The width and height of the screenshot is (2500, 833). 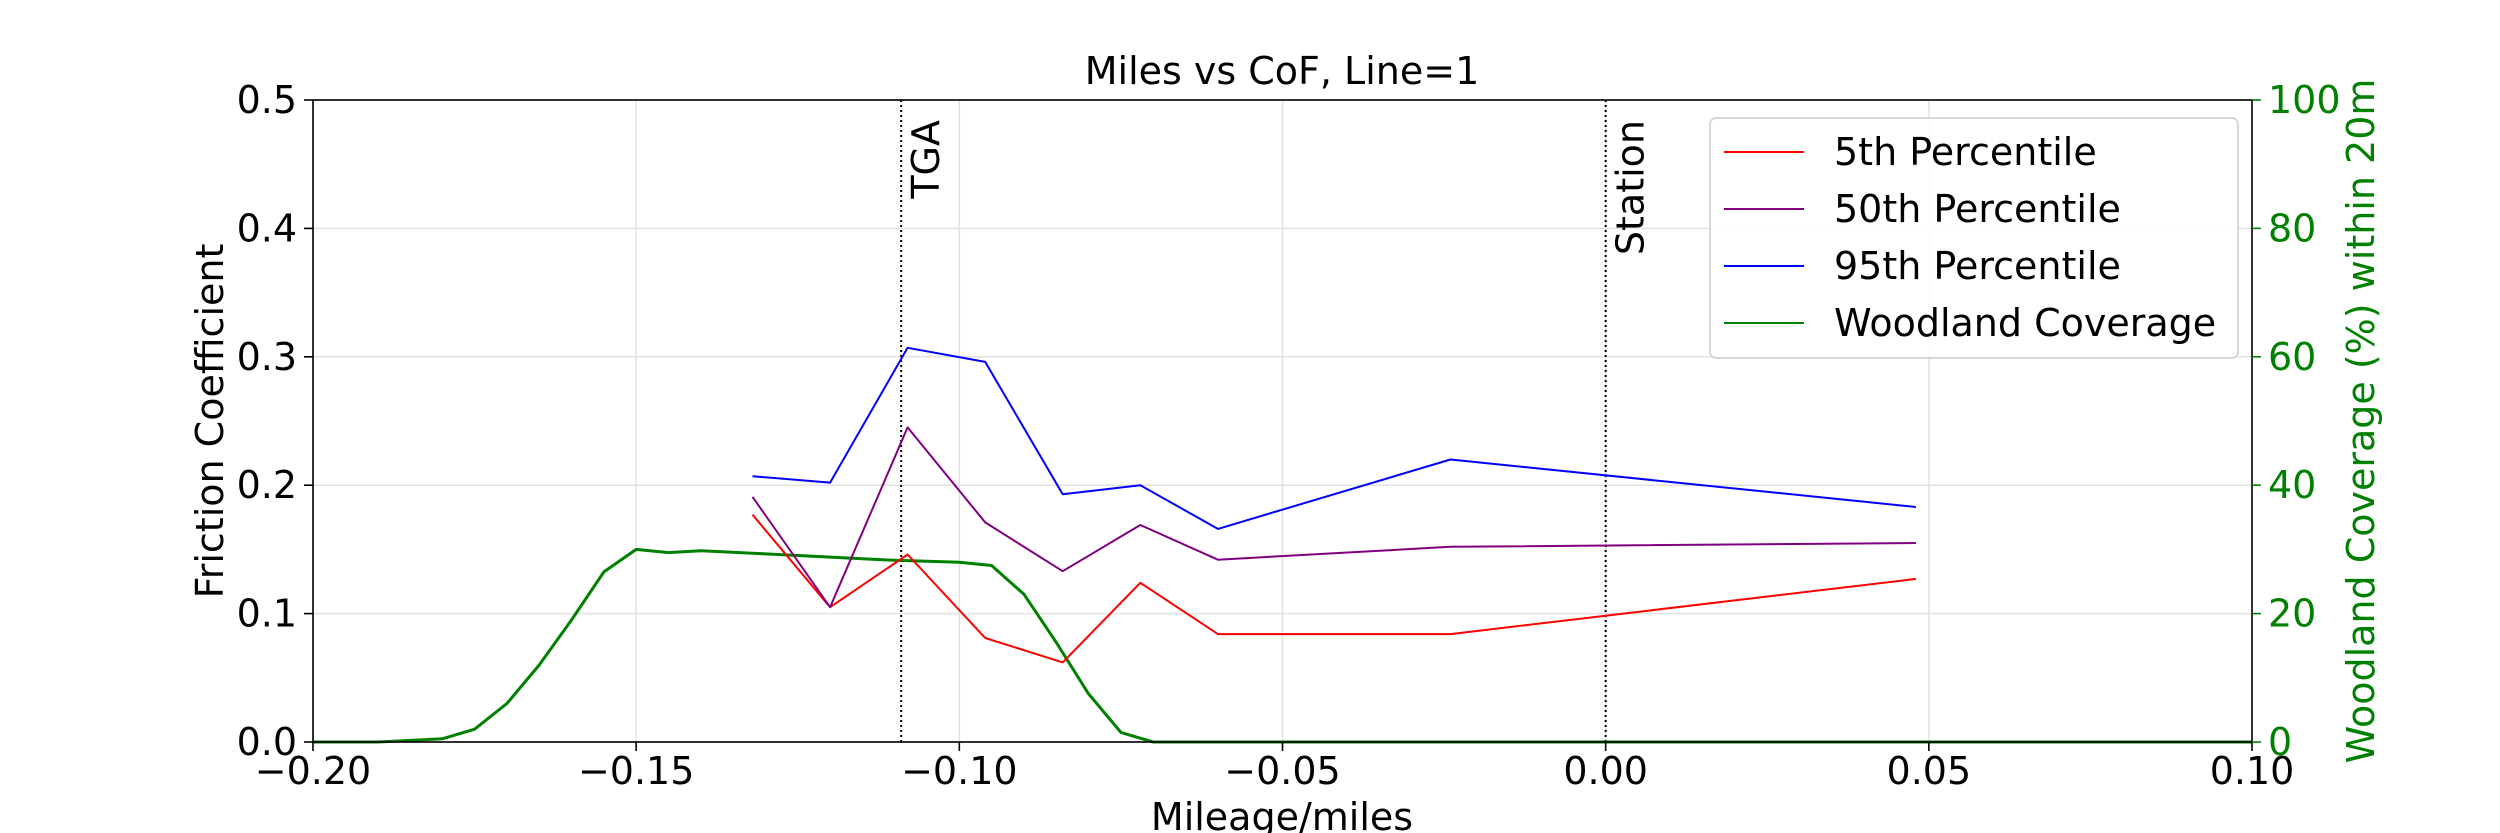 What do you see at coordinates (1977, 266) in the screenshot?
I see `legend-label: 95th Percentile` at bounding box center [1977, 266].